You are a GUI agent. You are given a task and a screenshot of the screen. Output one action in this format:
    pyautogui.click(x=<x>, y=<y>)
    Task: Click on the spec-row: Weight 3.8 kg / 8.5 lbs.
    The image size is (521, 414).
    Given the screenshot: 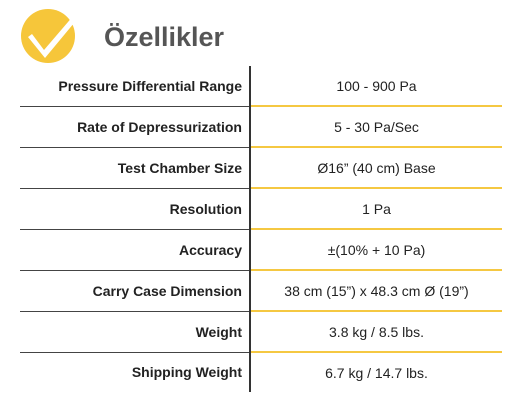 What is the action you would take?
    pyautogui.click(x=261, y=332)
    